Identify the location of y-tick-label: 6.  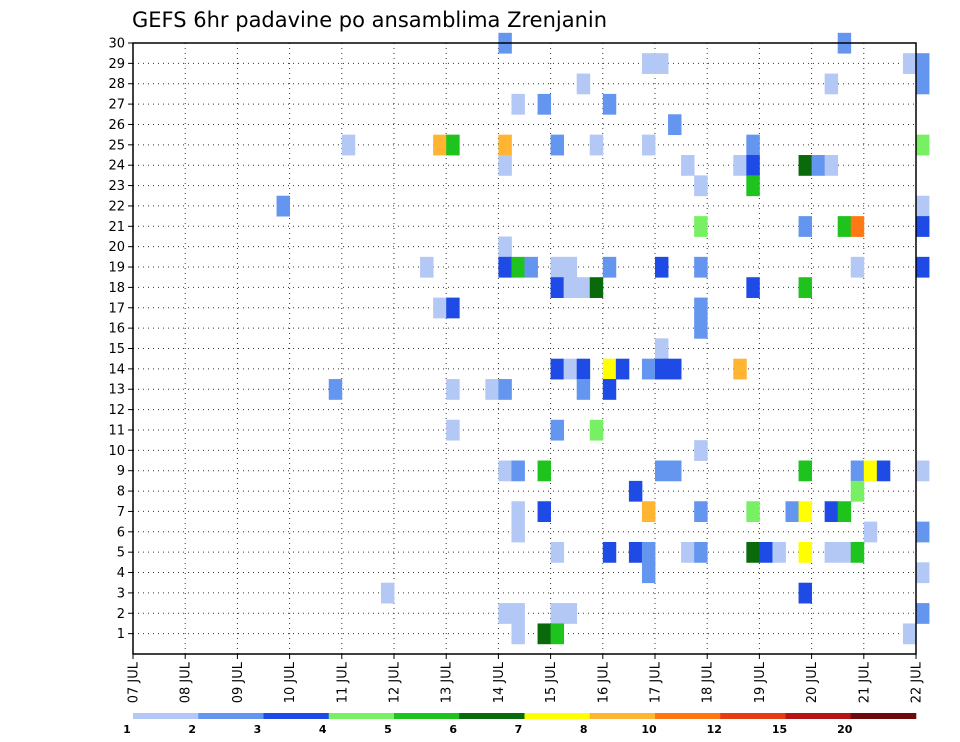
(121, 532).